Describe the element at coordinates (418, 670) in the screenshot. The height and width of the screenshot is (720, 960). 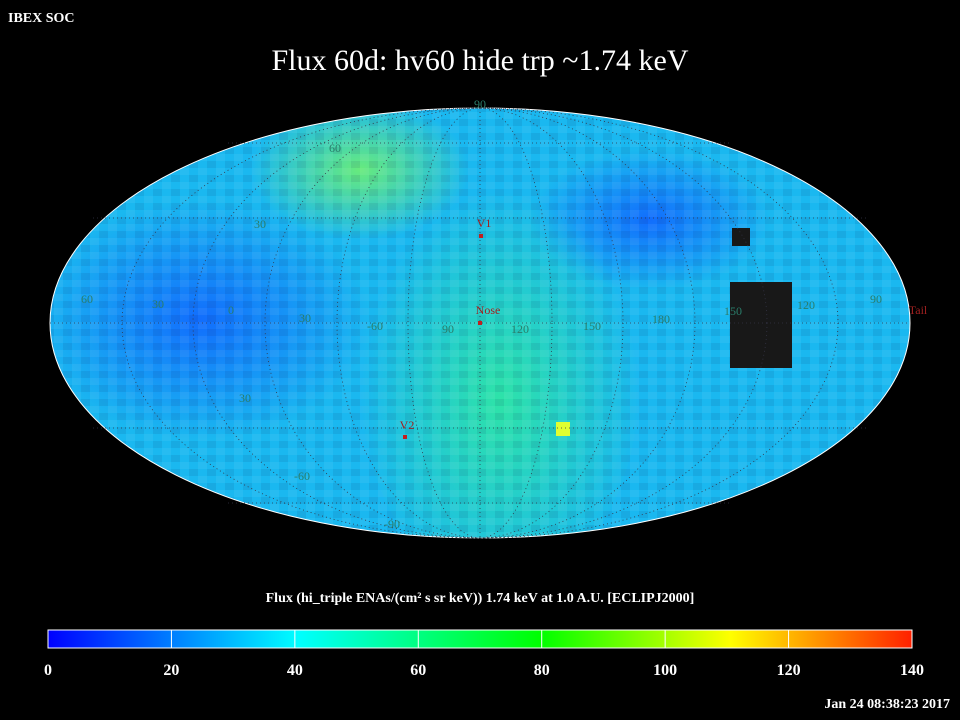
I see `colorbar-tick-label: 60` at that location.